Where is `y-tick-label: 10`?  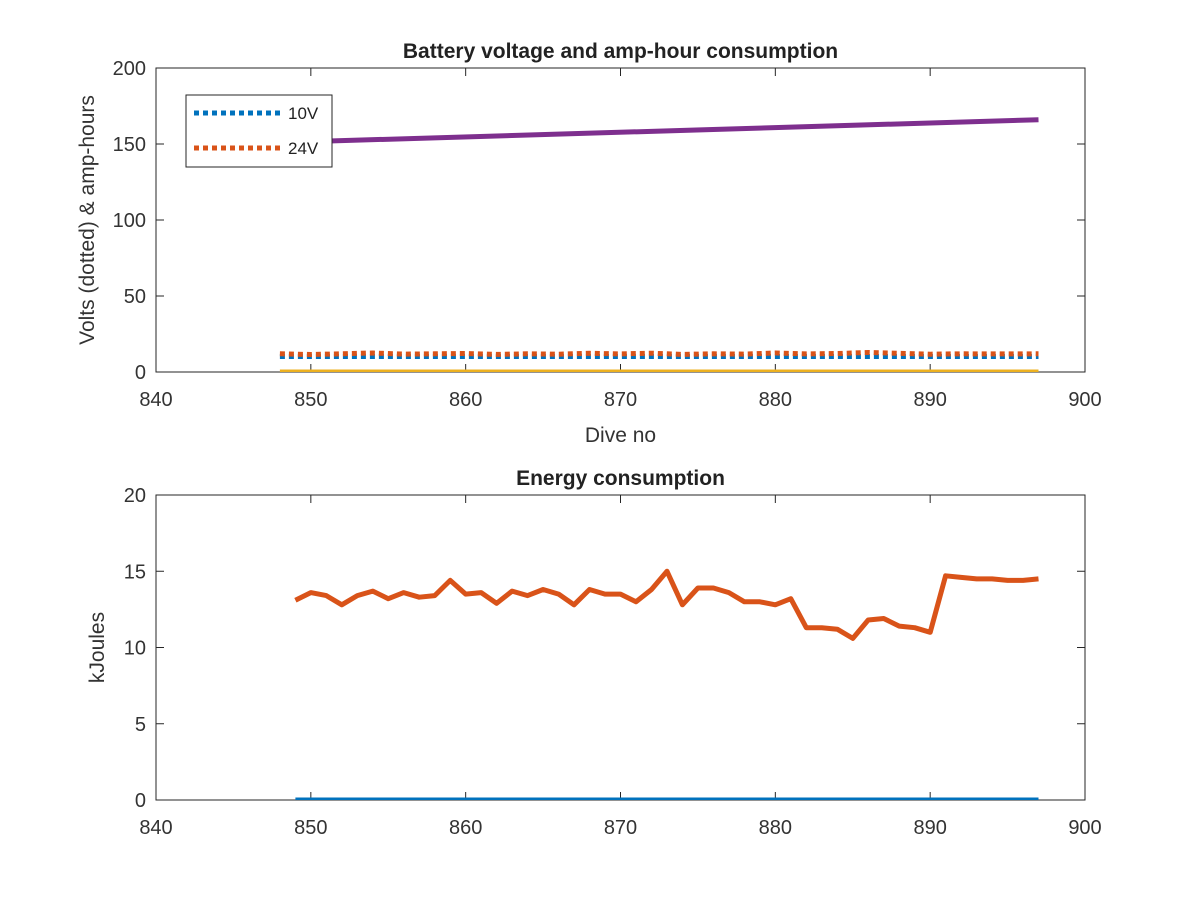 y-tick-label: 10 is located at coordinates (135, 649).